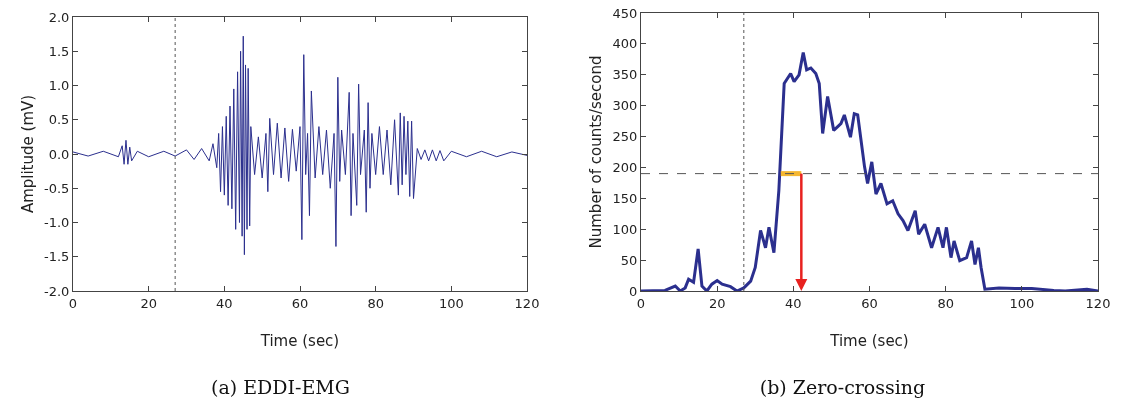  What do you see at coordinates (633, 291) in the screenshot?
I see `y-tick-label: 0` at bounding box center [633, 291].